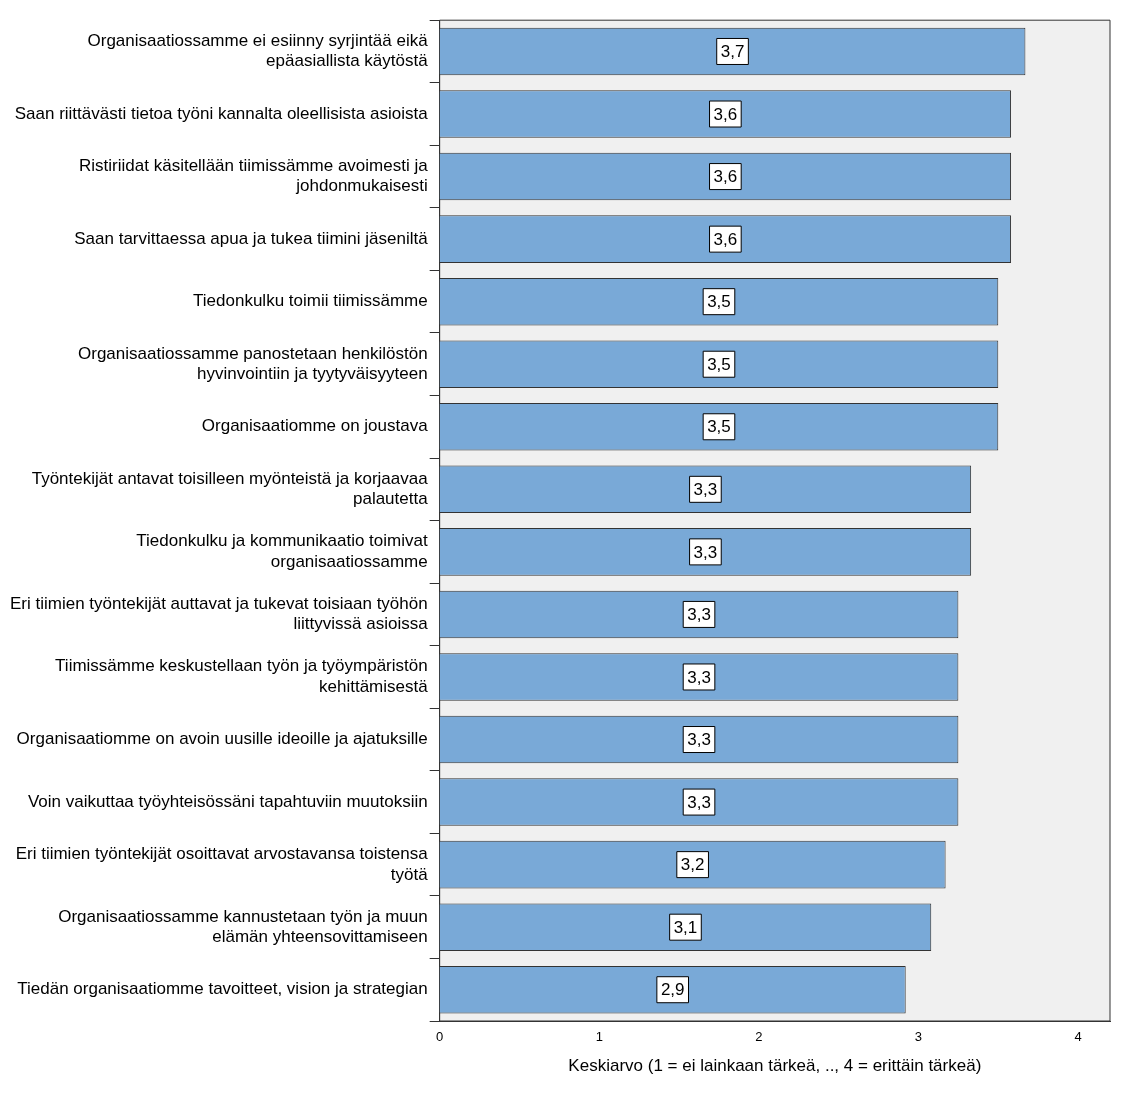  I want to click on y-tick-label: Organisaatiossamme ei esiinny syrjintää eikä epäasiallista käytöstä, so click(258, 50).